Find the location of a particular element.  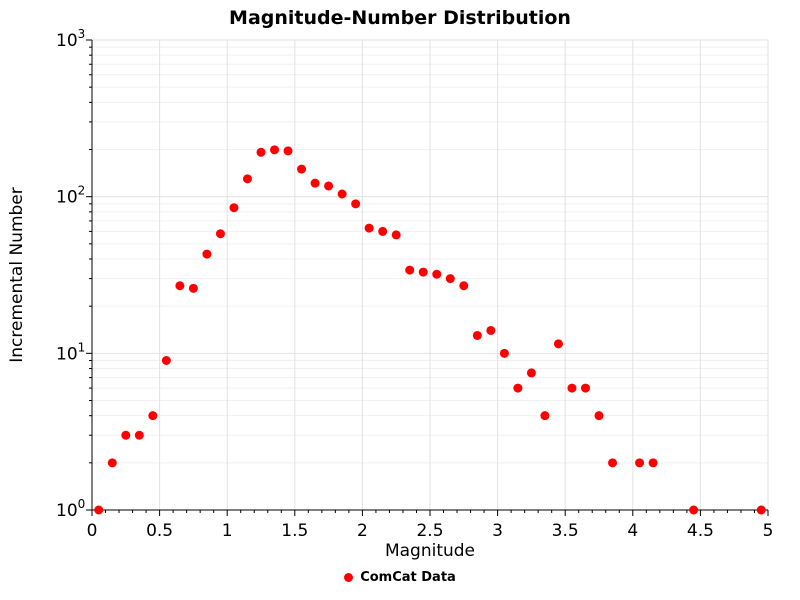

y-tick-exponent: 2 is located at coordinates (82, 191).